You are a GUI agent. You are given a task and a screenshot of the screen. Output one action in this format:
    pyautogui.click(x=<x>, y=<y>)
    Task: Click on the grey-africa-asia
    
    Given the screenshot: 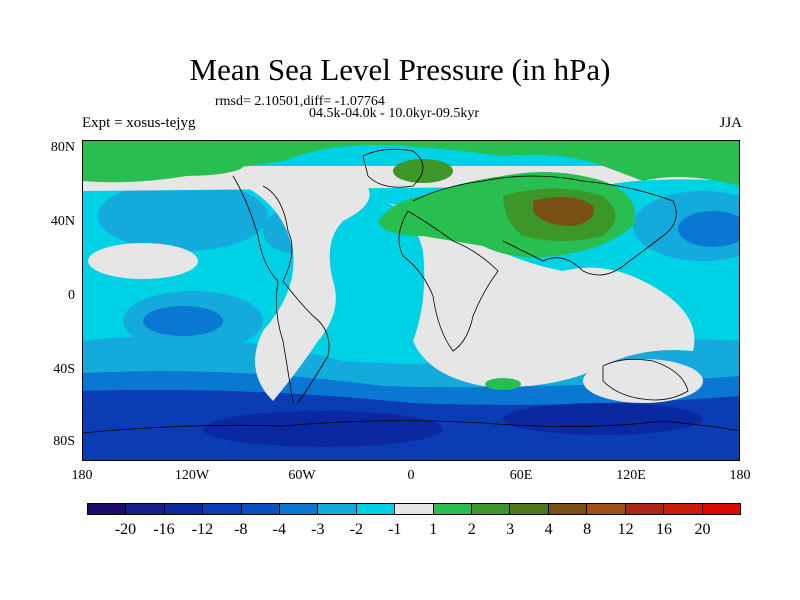 What is the action you would take?
    pyautogui.click(x=539, y=294)
    